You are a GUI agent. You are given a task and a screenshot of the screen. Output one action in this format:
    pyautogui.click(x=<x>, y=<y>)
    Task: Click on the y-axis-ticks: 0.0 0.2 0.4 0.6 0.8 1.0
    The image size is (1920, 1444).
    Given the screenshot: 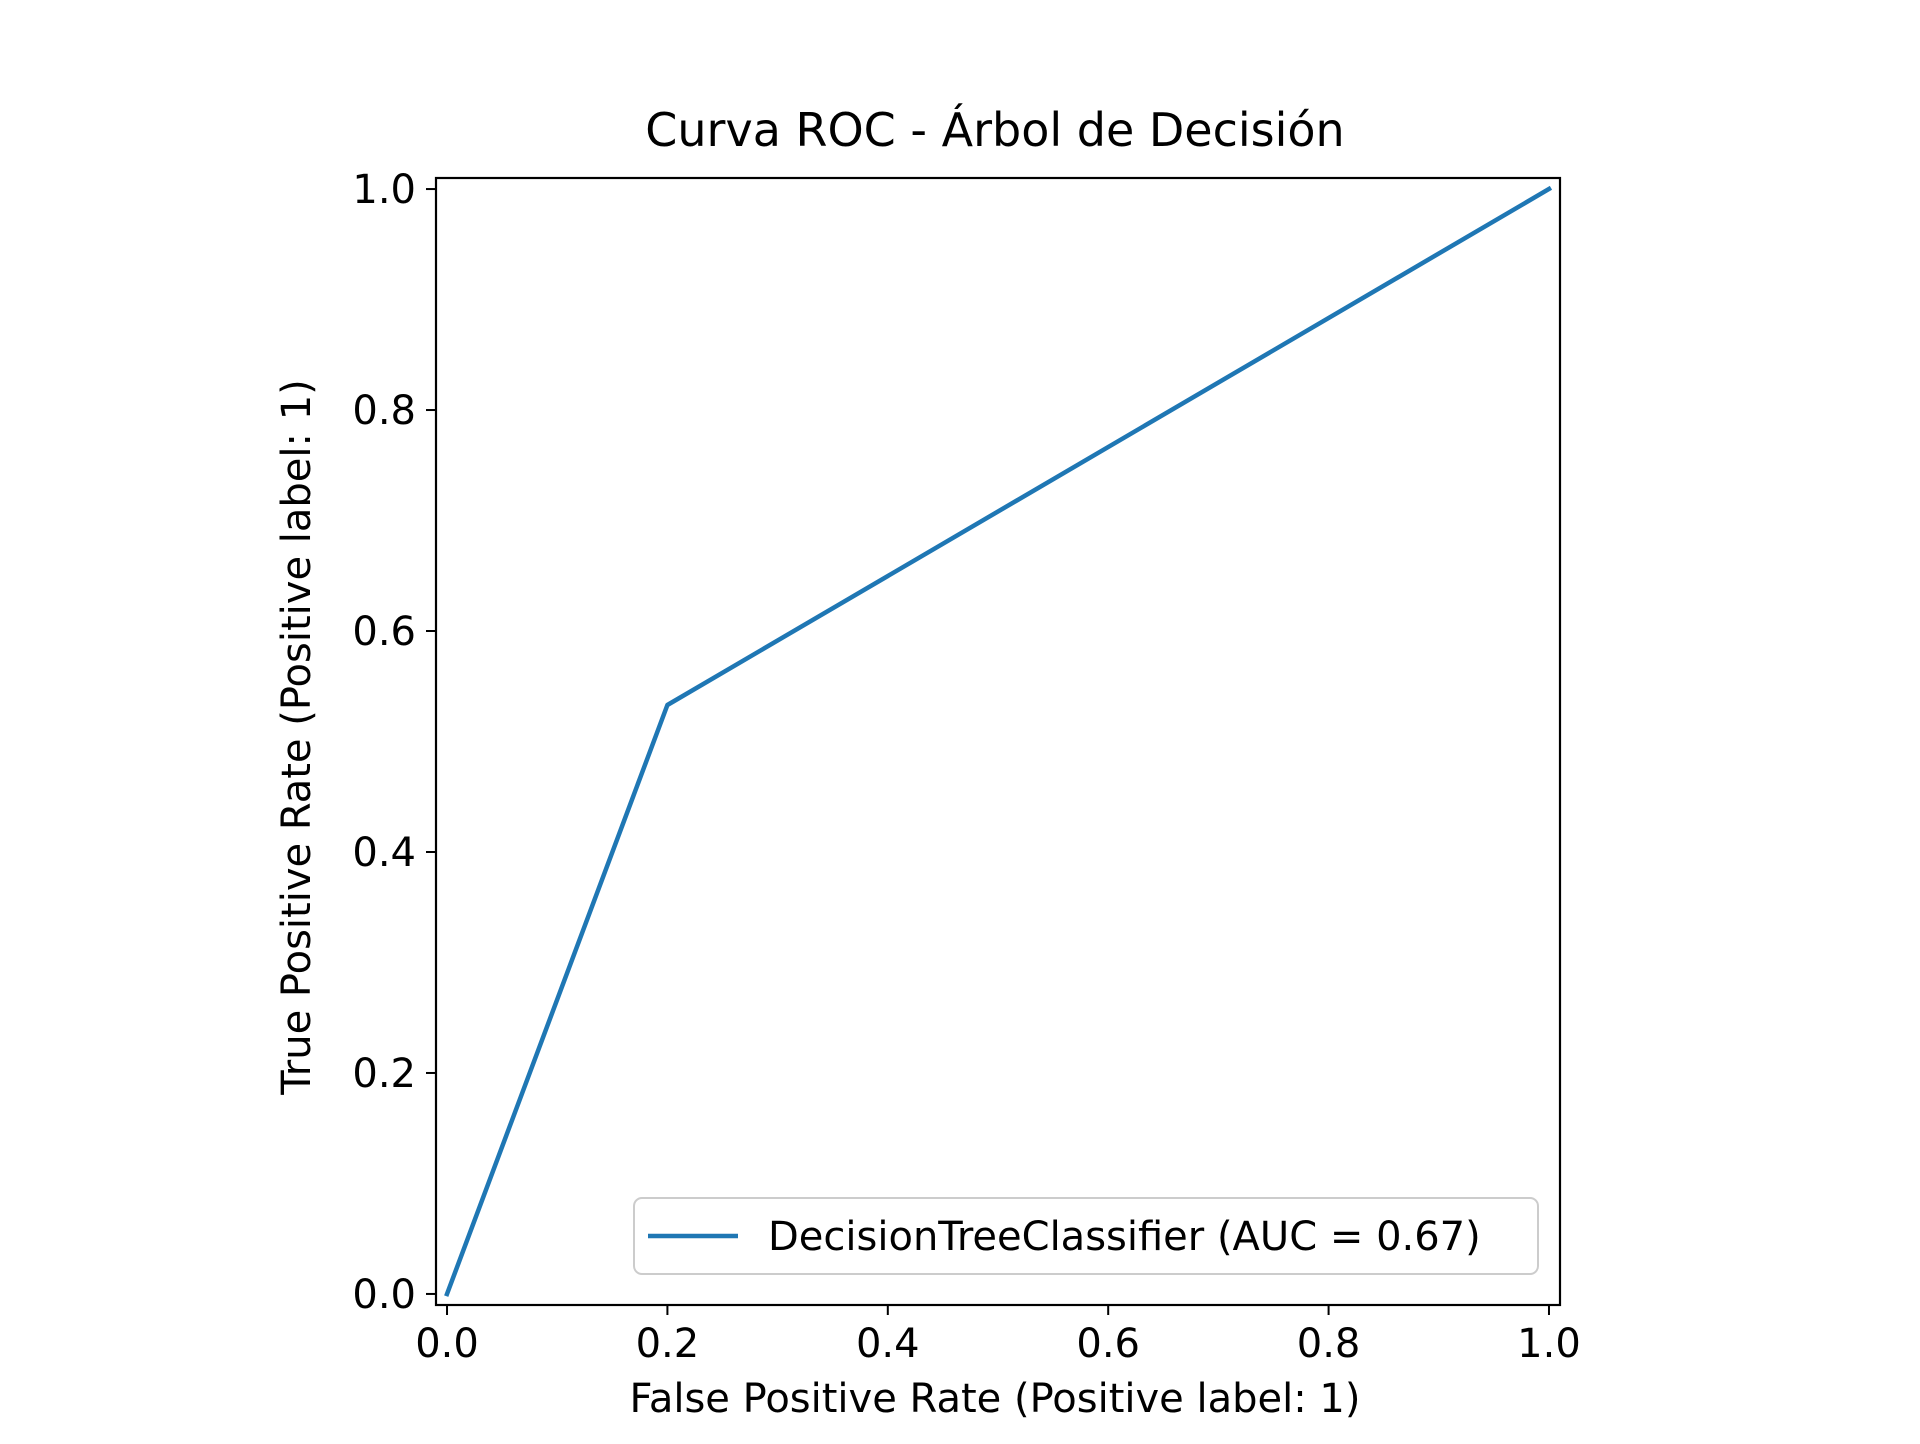 What is the action you would take?
    pyautogui.click(x=394, y=742)
    